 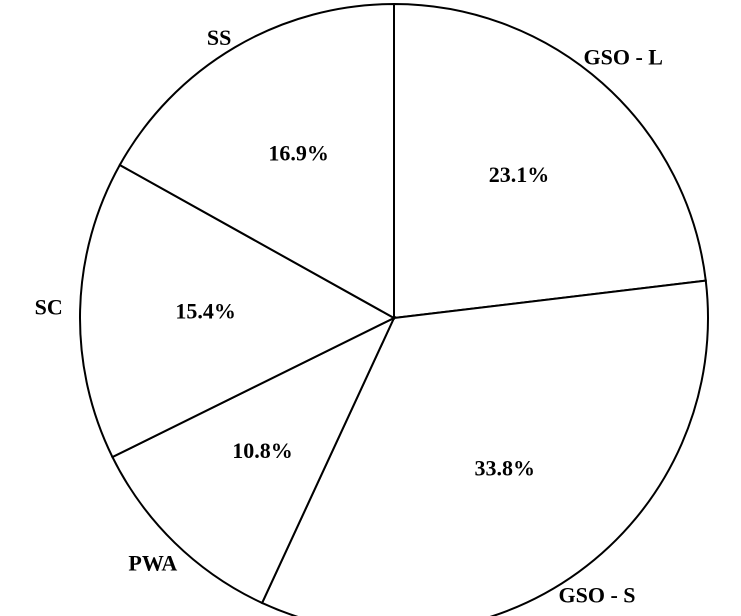 What do you see at coordinates (597, 594) in the screenshot?
I see `slice-category-label: GSO - S` at bounding box center [597, 594].